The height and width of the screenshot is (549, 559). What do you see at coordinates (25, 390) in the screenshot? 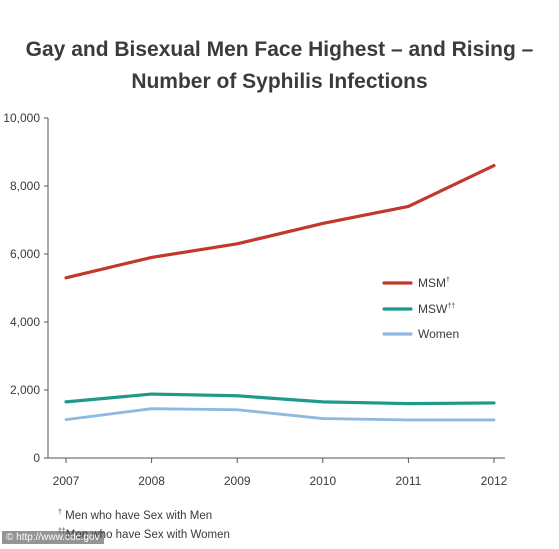
I see `y-tick-label: 2,000` at bounding box center [25, 390].